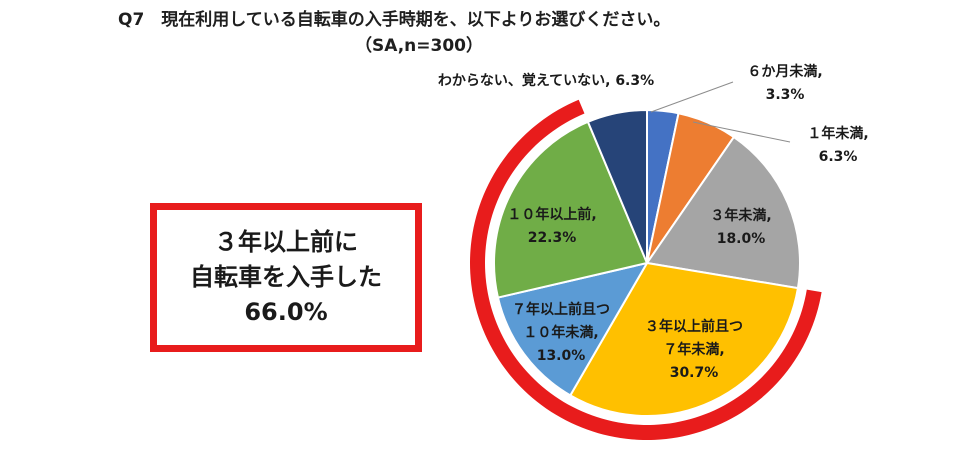 The image size is (954, 475). What do you see at coordinates (741, 239) in the screenshot?
I see `slice-value-label-2: 18.0%` at bounding box center [741, 239].